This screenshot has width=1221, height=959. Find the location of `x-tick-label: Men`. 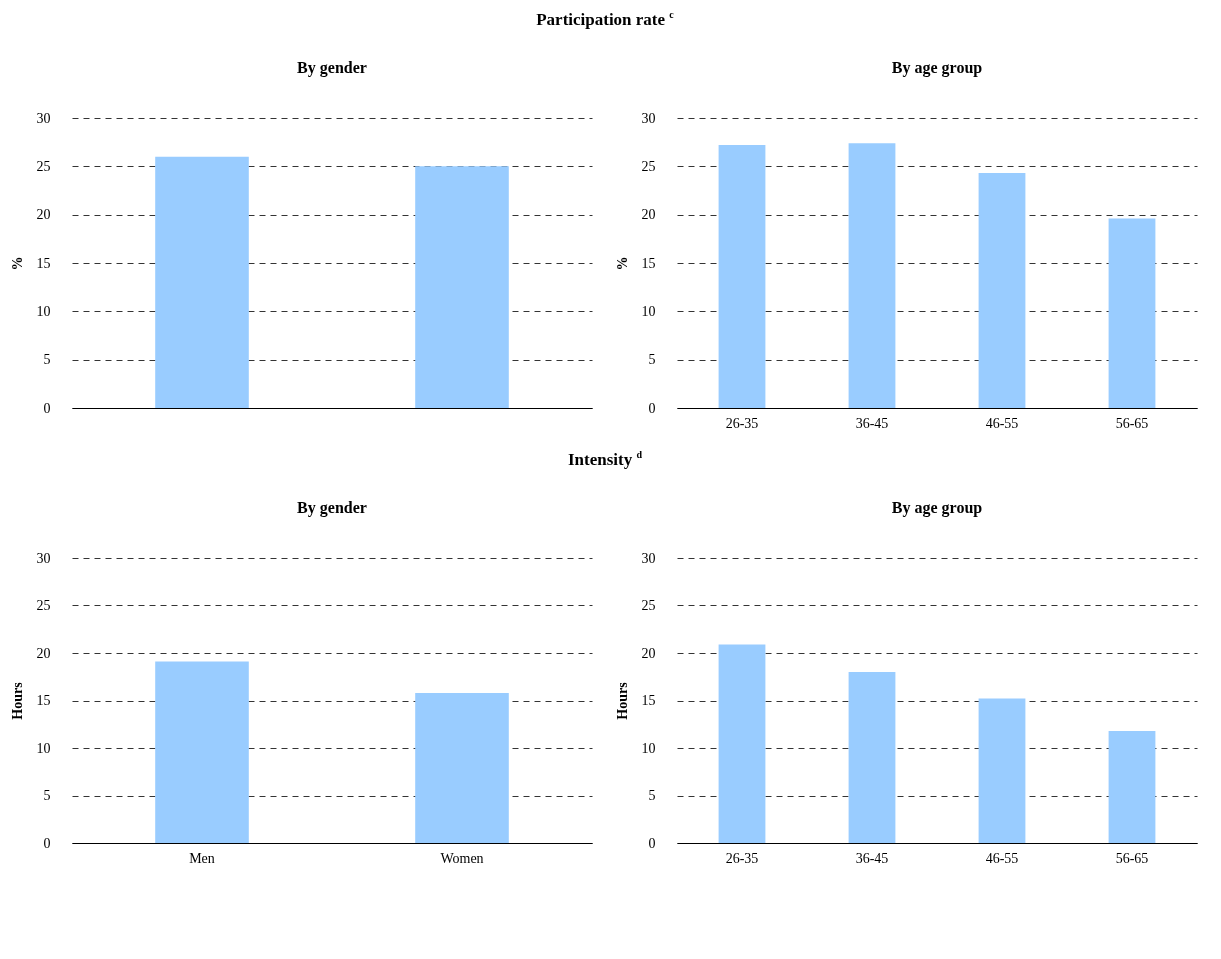

x-tick-label: Men is located at coordinates (202, 858).